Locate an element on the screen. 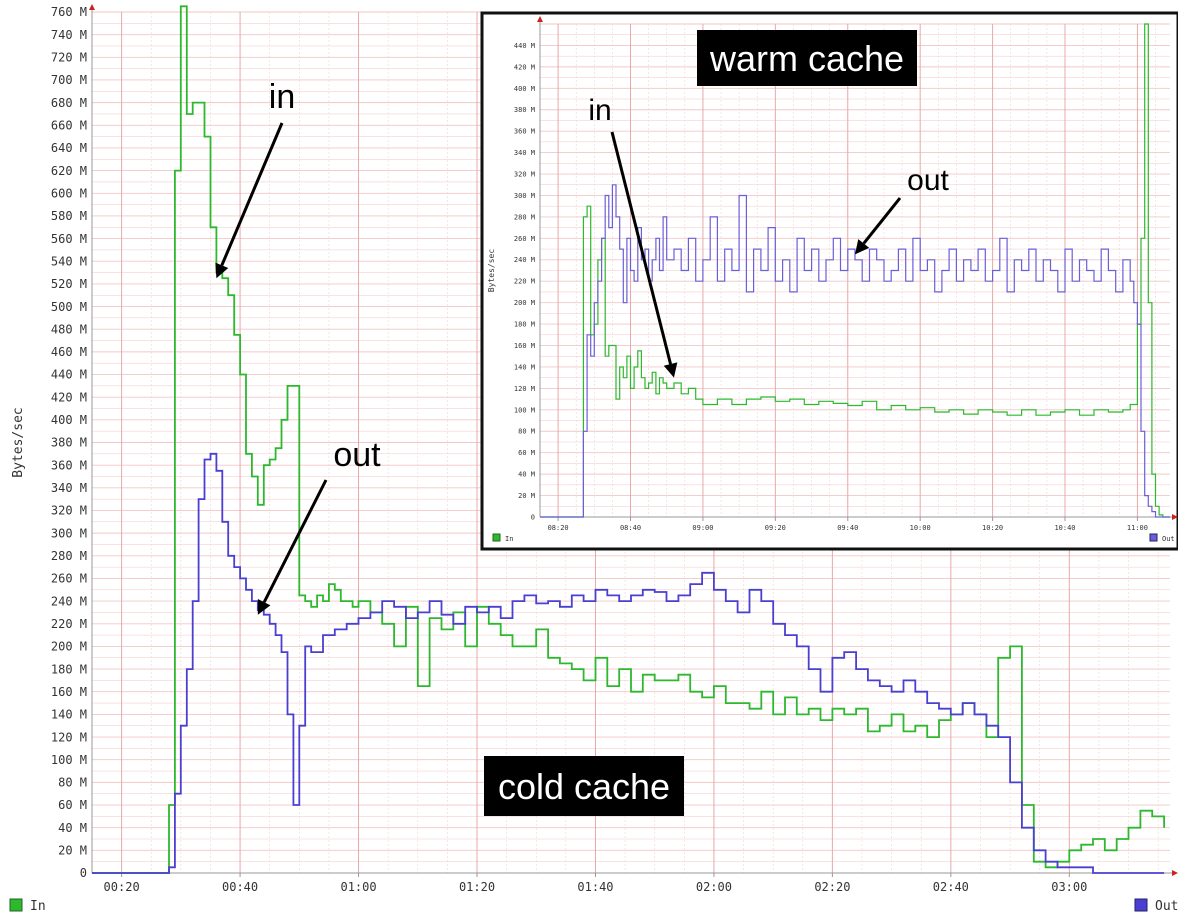 The height and width of the screenshot is (923, 1178). y-tick-label: 500 M is located at coordinates (69, 307).